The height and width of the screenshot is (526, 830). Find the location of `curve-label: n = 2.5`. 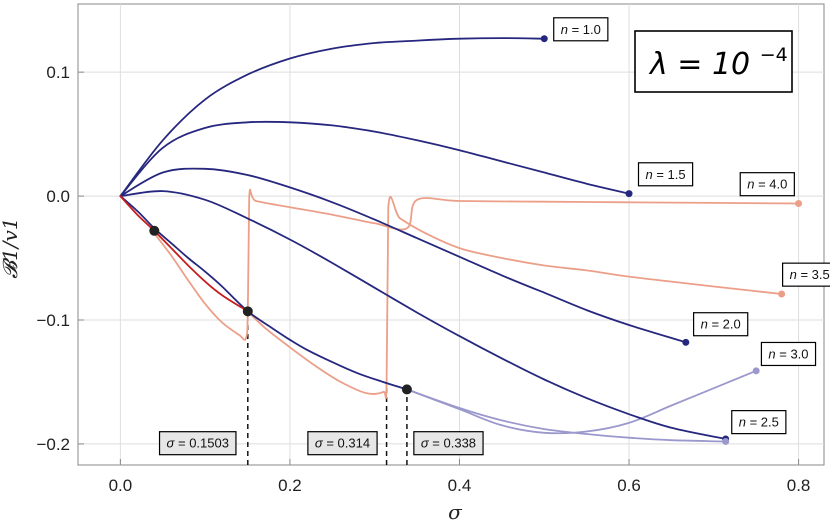

curve-label: n = 2.5 is located at coordinates (759, 422).